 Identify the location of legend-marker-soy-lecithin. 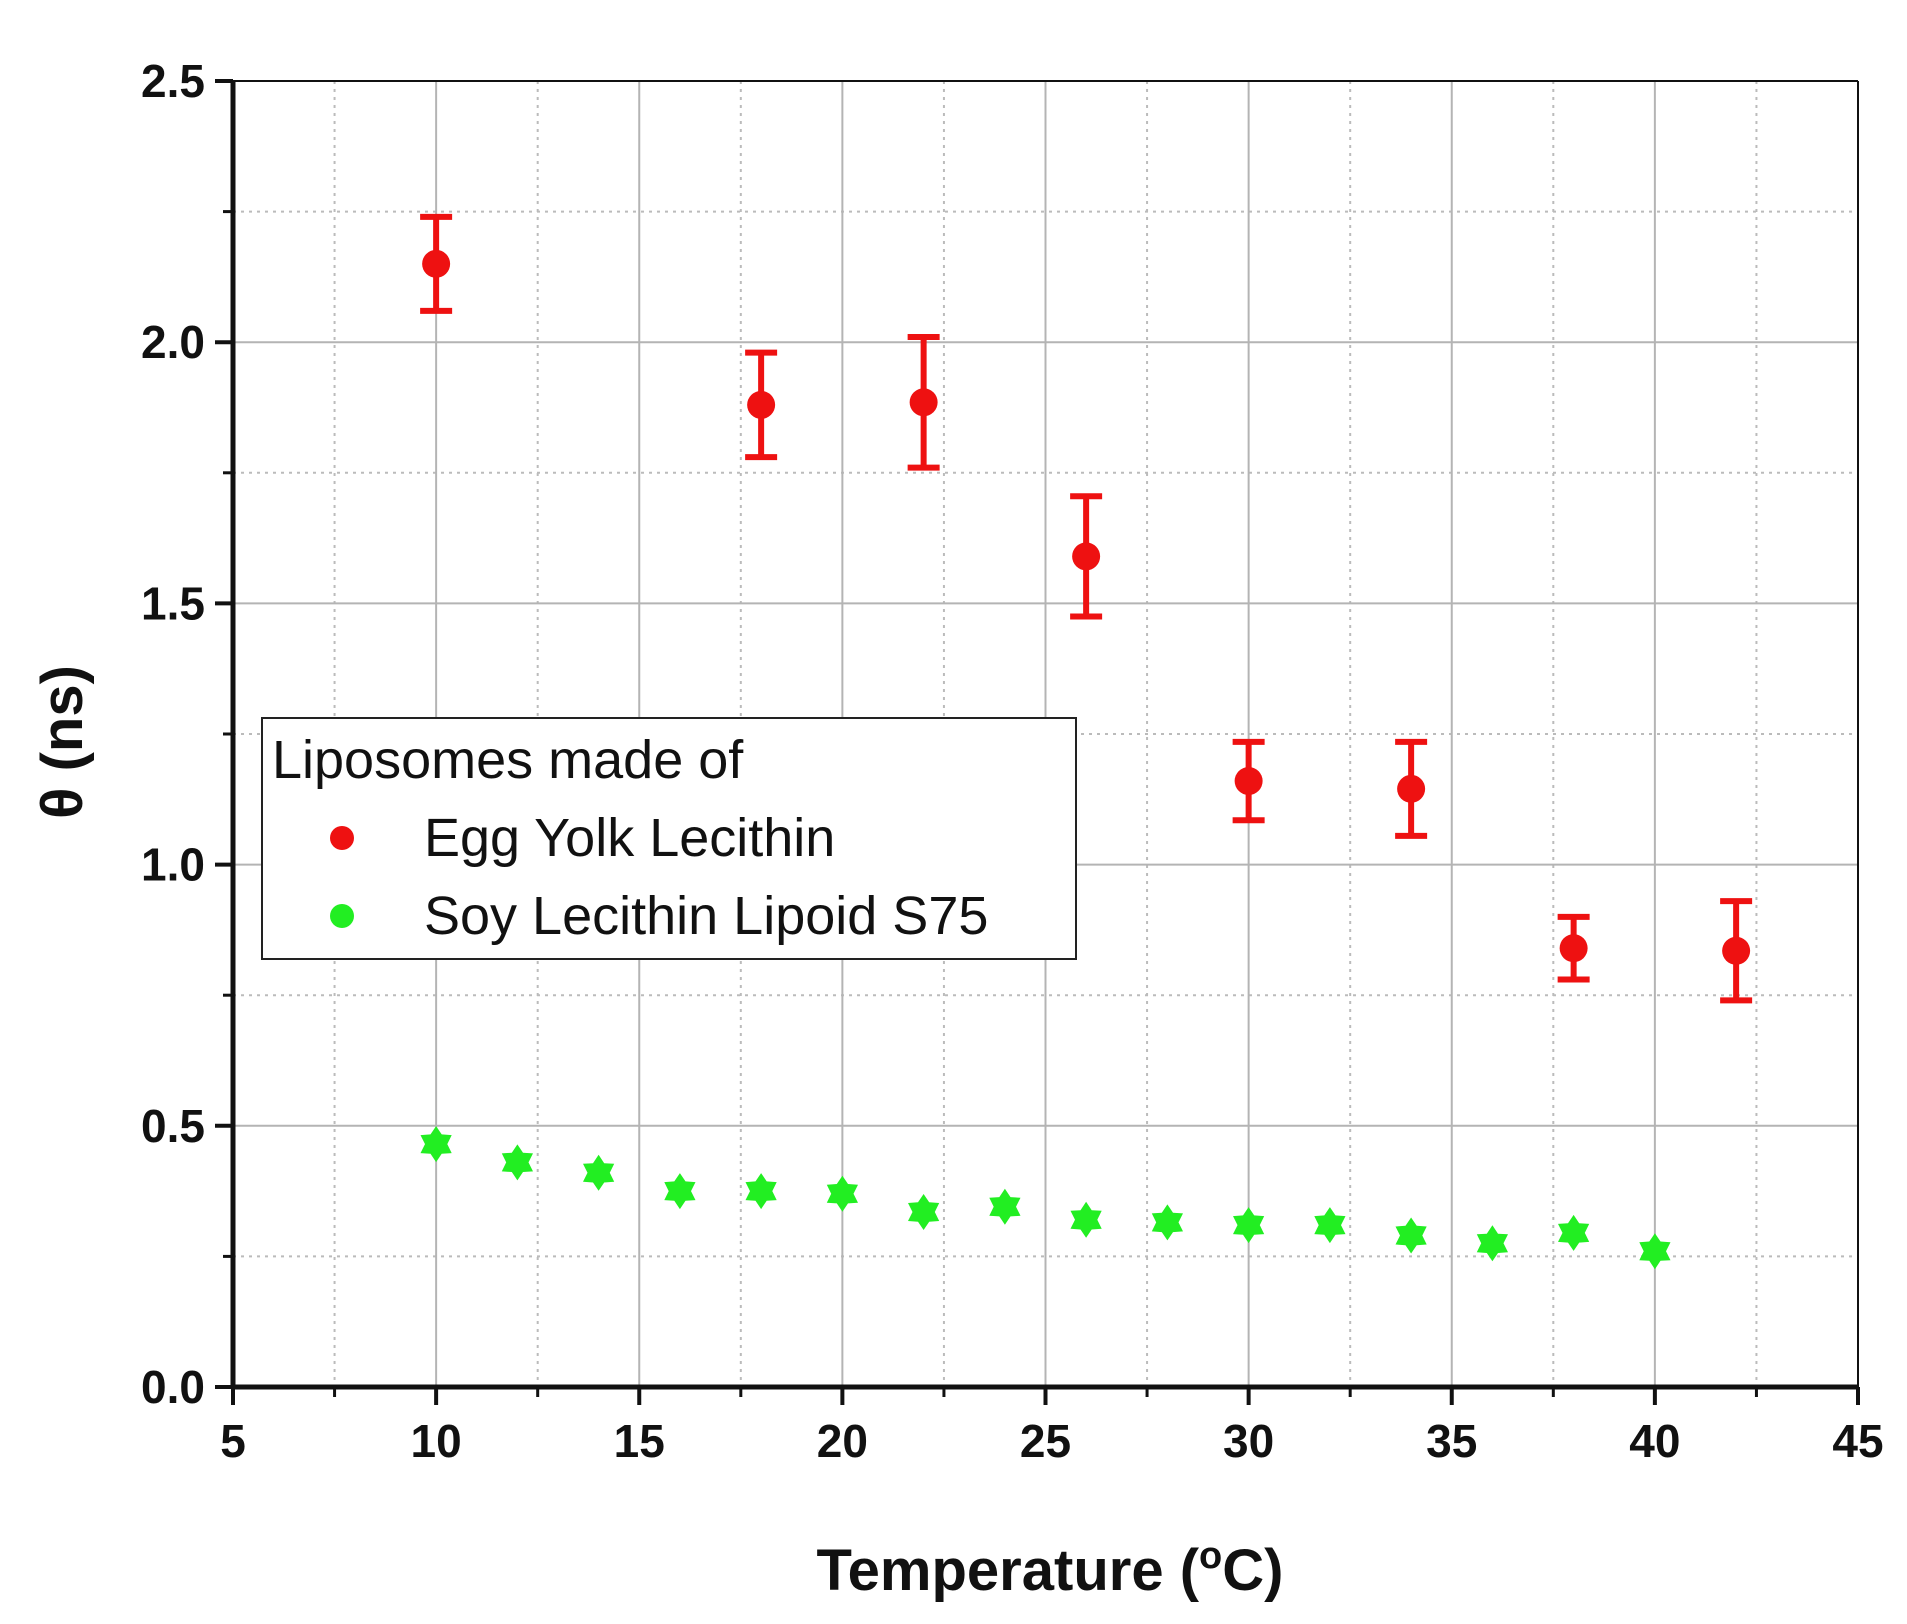
(342, 916).